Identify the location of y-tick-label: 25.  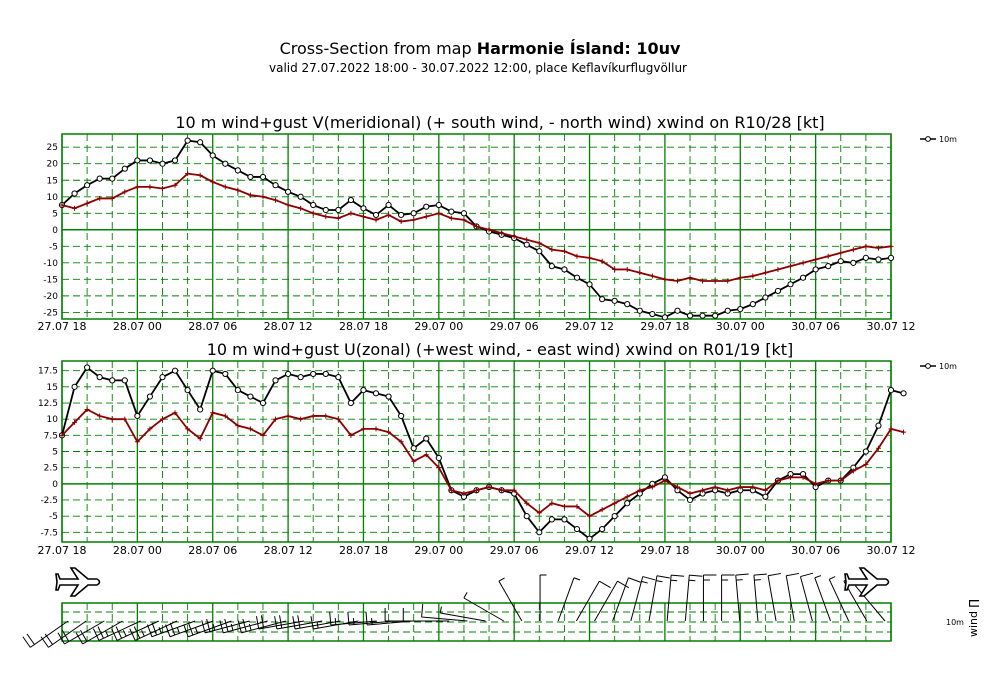
(52, 148).